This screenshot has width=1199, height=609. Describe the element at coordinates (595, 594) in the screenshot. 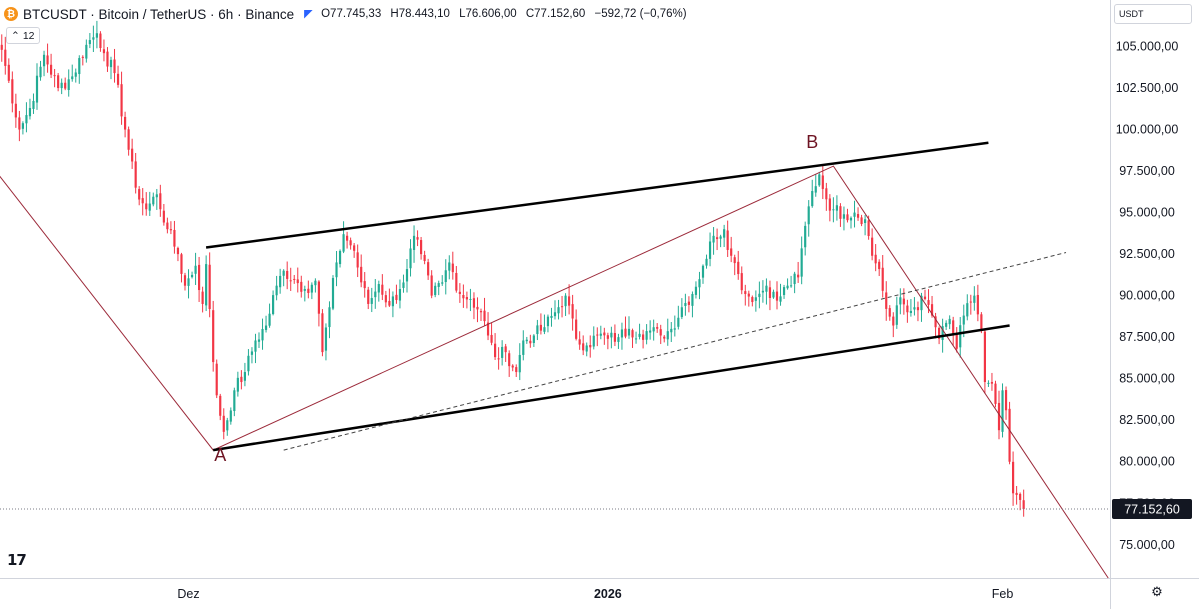

I see `time-axis: Dez 2026 Feb` at that location.